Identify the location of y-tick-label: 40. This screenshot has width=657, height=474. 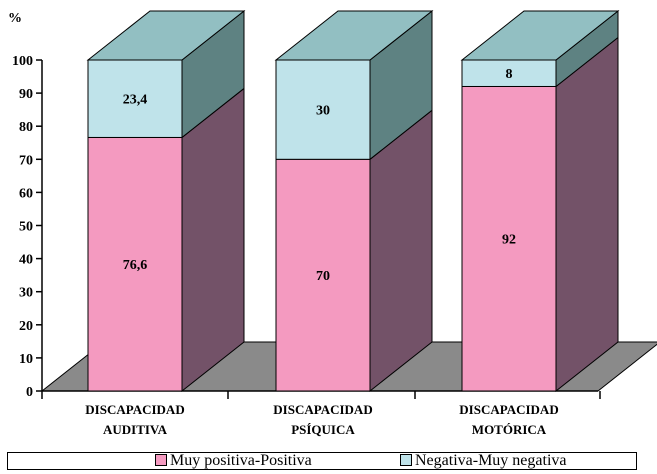
(26, 260).